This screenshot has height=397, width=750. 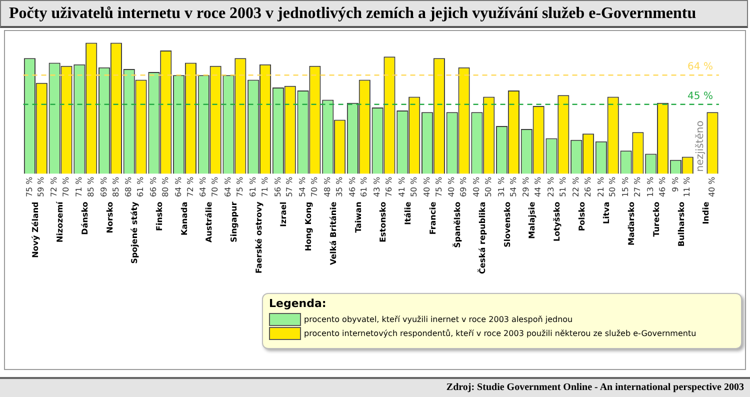 I want to click on data-label: 43 %, so click(x=377, y=187).